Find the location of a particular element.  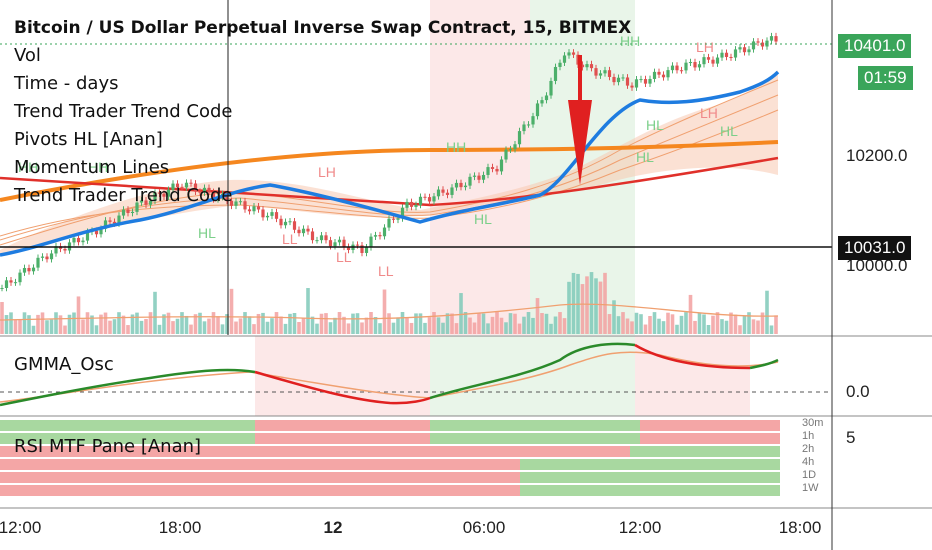

x-tick-label: 12:00 is located at coordinates (640, 527).